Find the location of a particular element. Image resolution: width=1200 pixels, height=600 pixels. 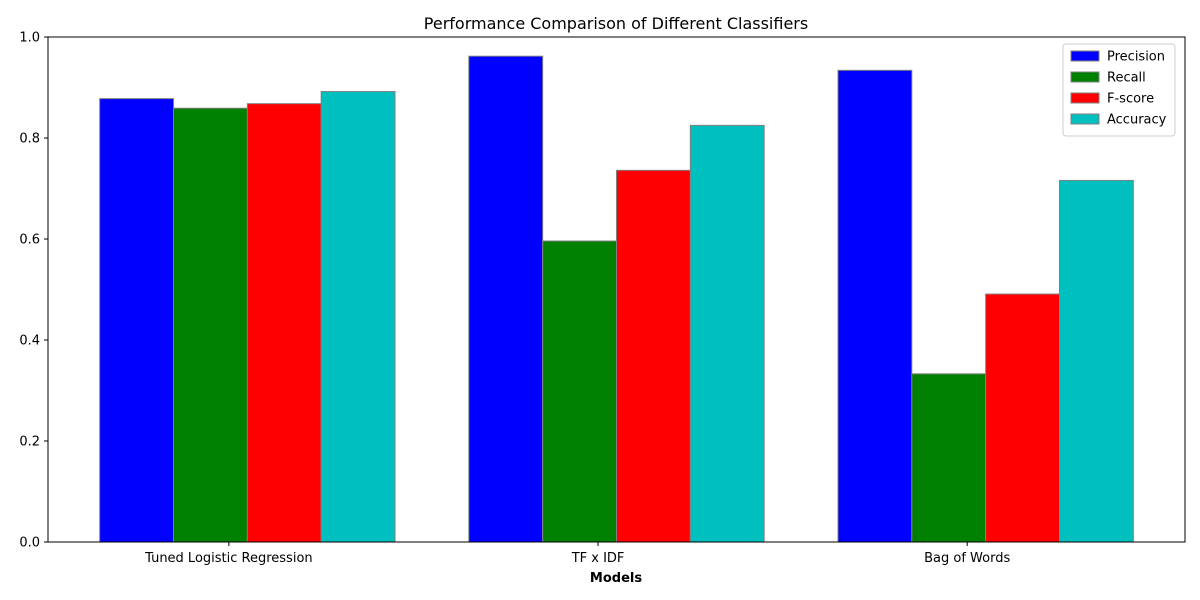

legend-swatch-precision is located at coordinates (1085, 56).